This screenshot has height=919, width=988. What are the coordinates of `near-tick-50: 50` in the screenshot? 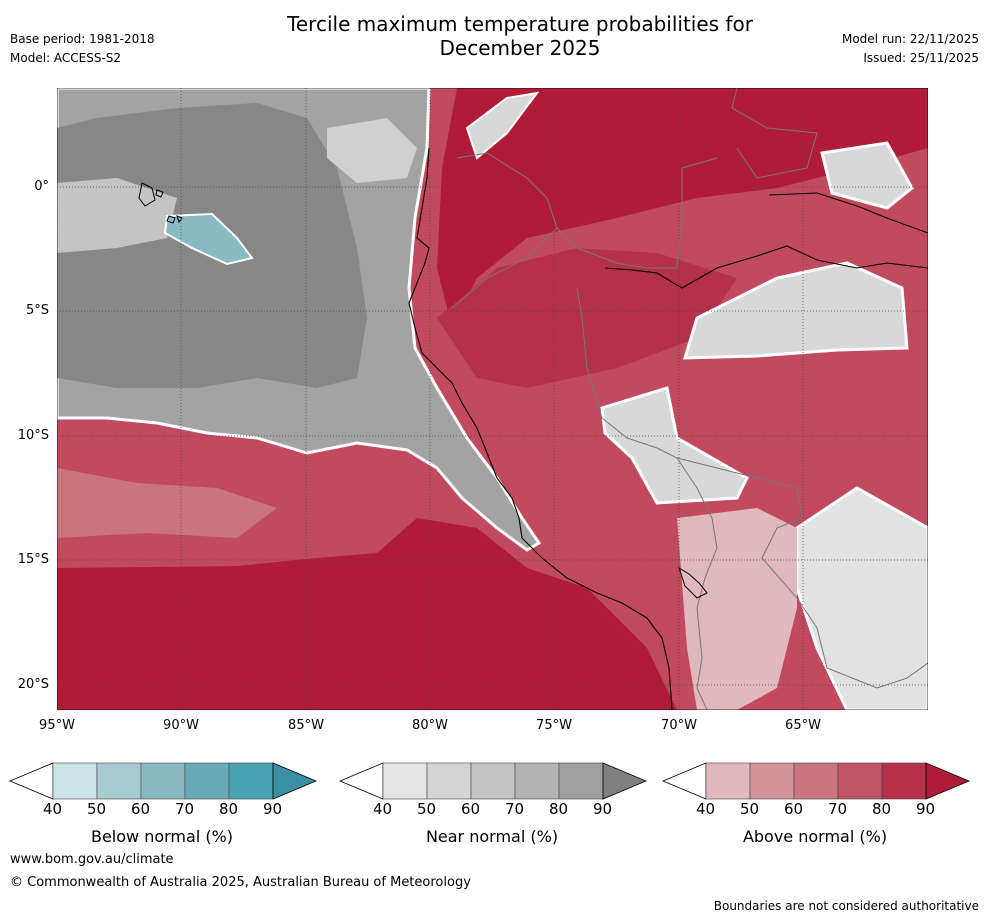 It's located at (427, 809).